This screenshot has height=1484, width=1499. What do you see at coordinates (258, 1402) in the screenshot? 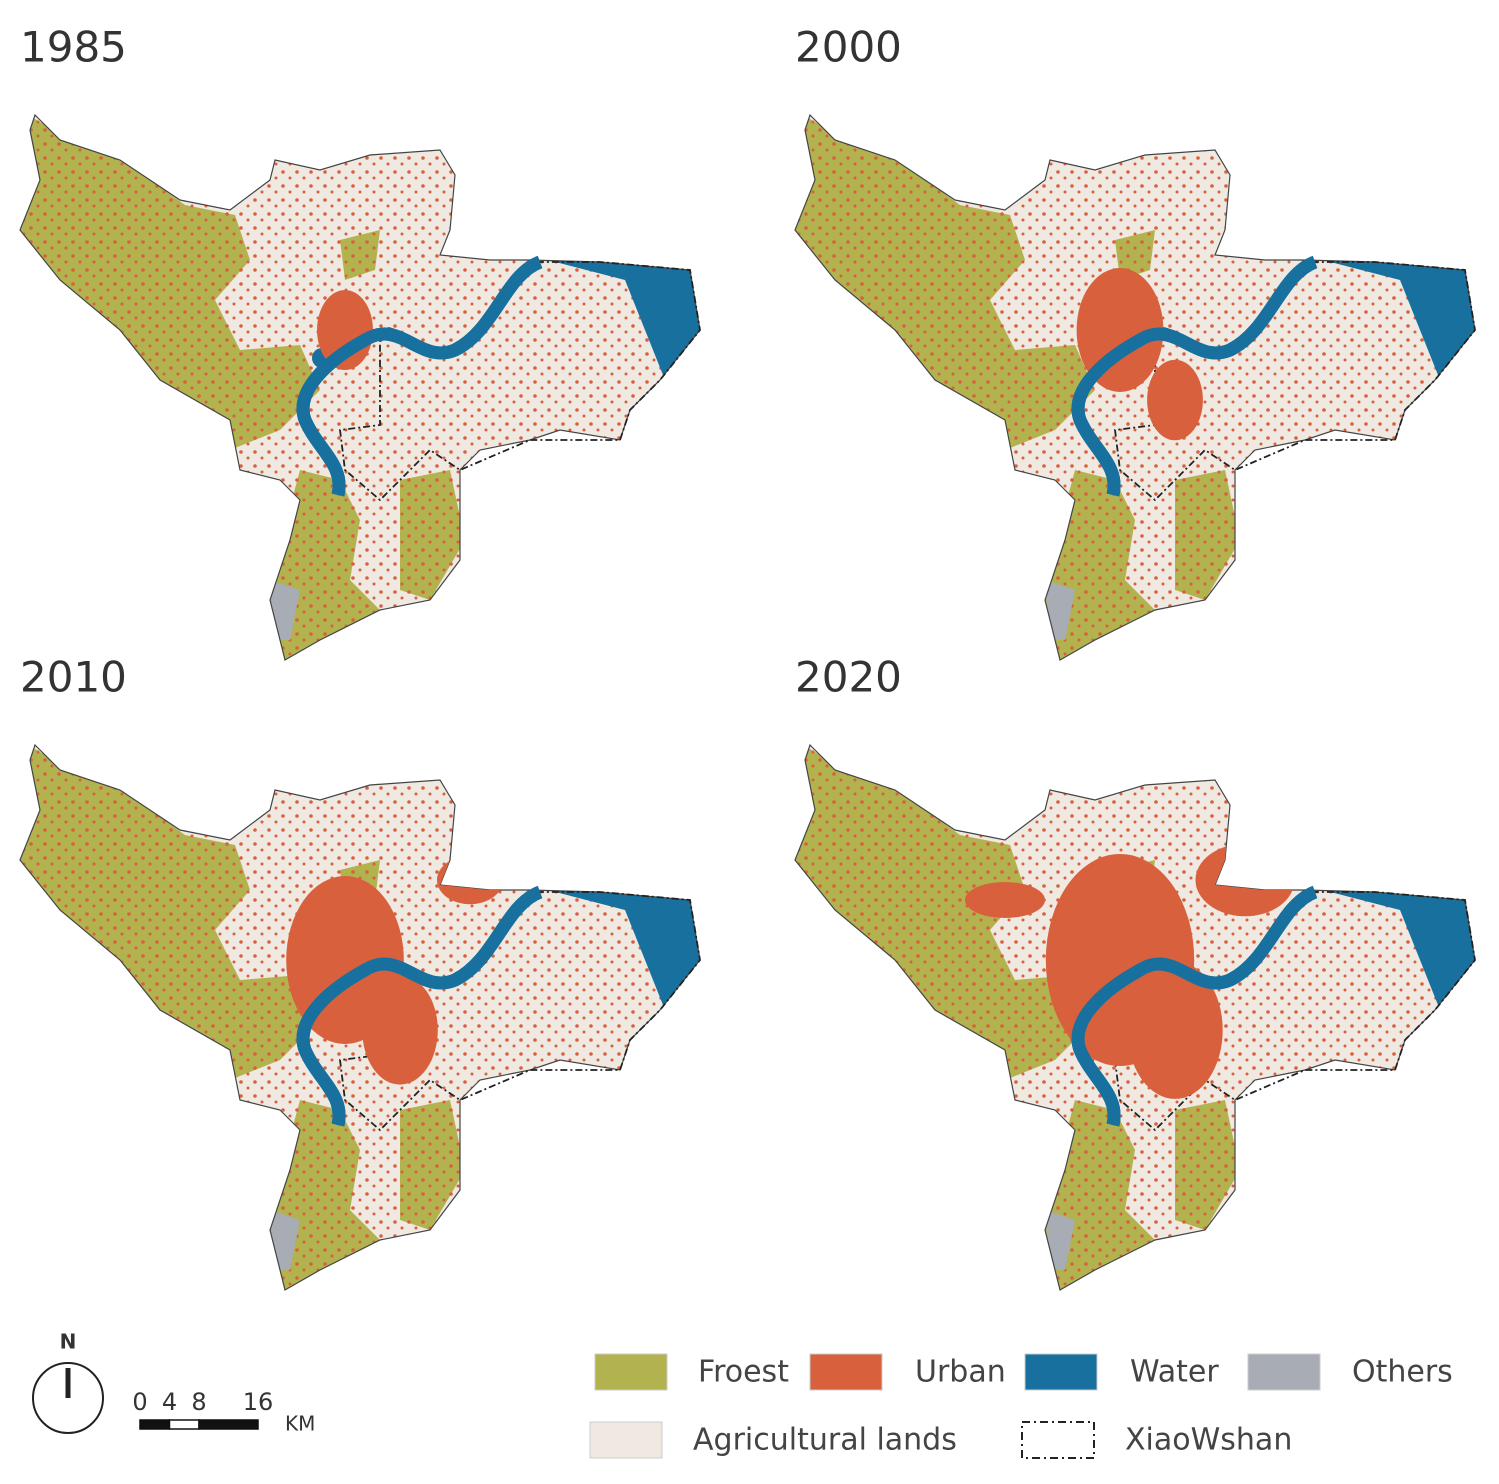
I see `scale-label: 16` at bounding box center [258, 1402].